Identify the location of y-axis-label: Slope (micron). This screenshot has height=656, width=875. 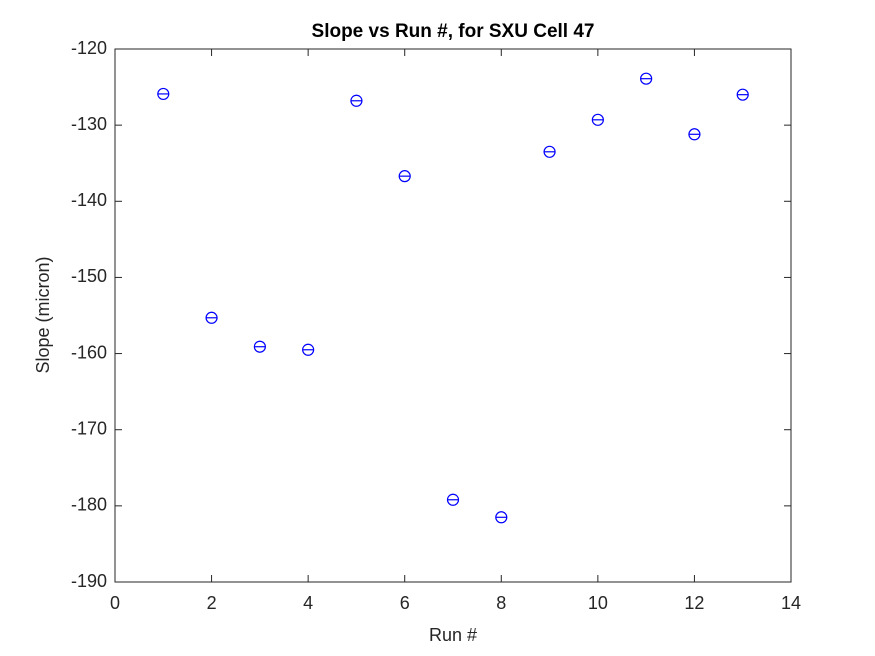
(43, 314).